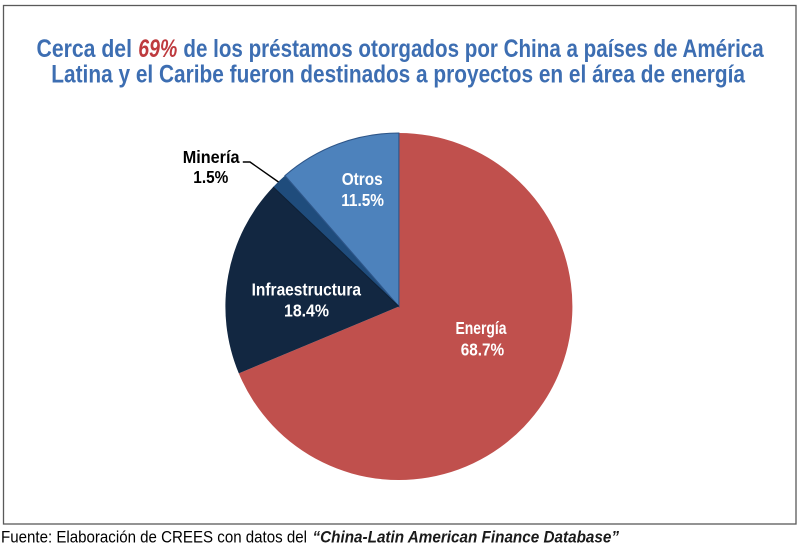 The image size is (800, 548). Describe the element at coordinates (306, 310) in the screenshot. I see `svg-text: 18.4%` at that location.